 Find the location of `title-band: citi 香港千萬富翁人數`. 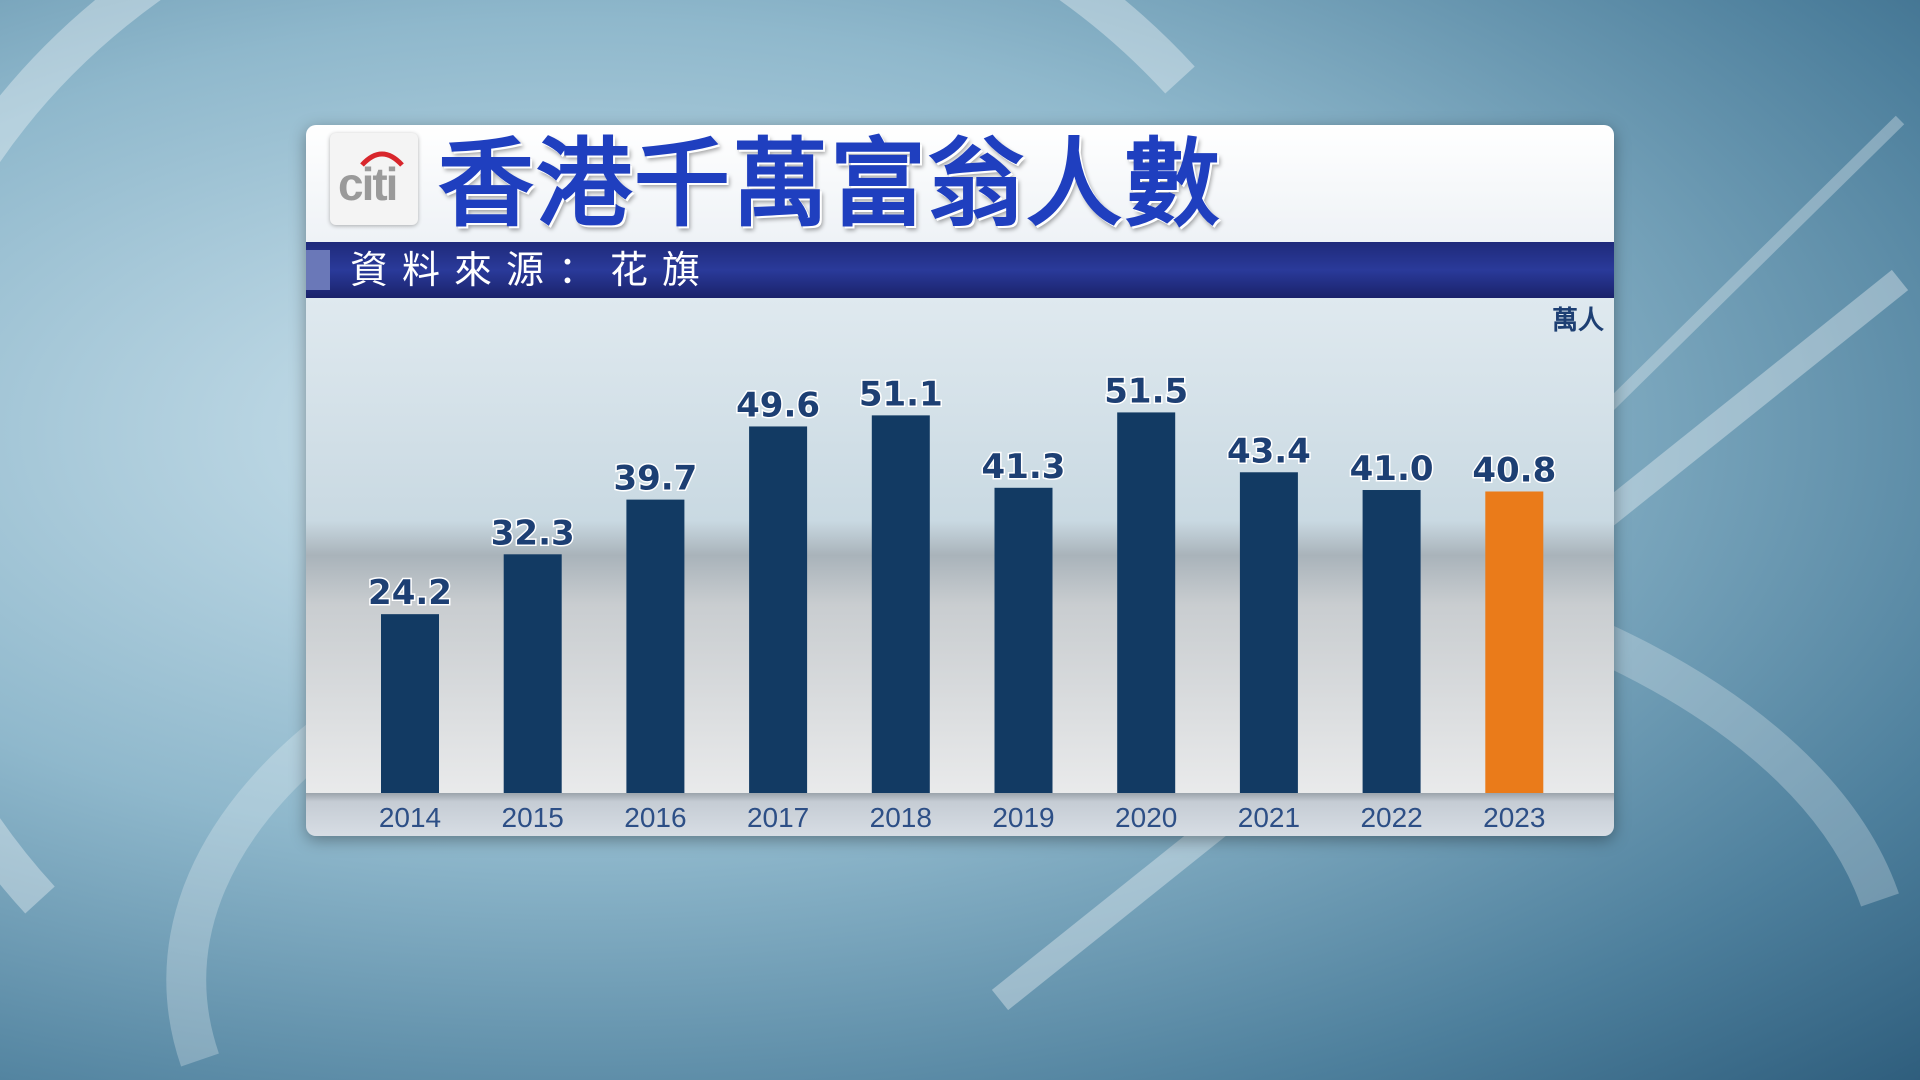

title-band: citi 香港千萬富翁人數 is located at coordinates (960, 183).